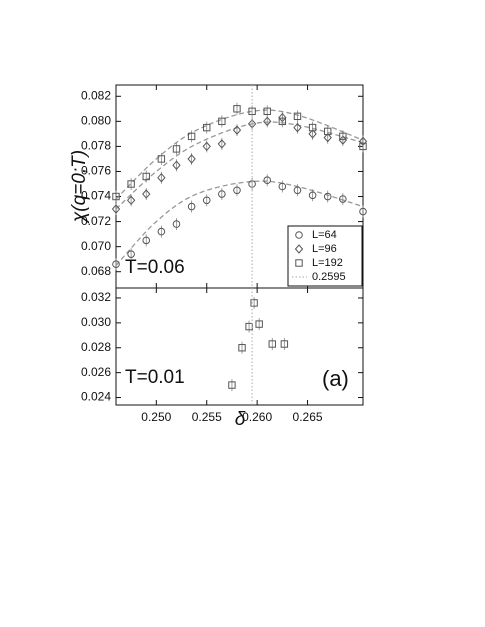 Image resolution: width=485 pixels, height=627 pixels. What do you see at coordinates (96, 246) in the screenshot?
I see `y-tick-label: 0.070` at bounding box center [96, 246].